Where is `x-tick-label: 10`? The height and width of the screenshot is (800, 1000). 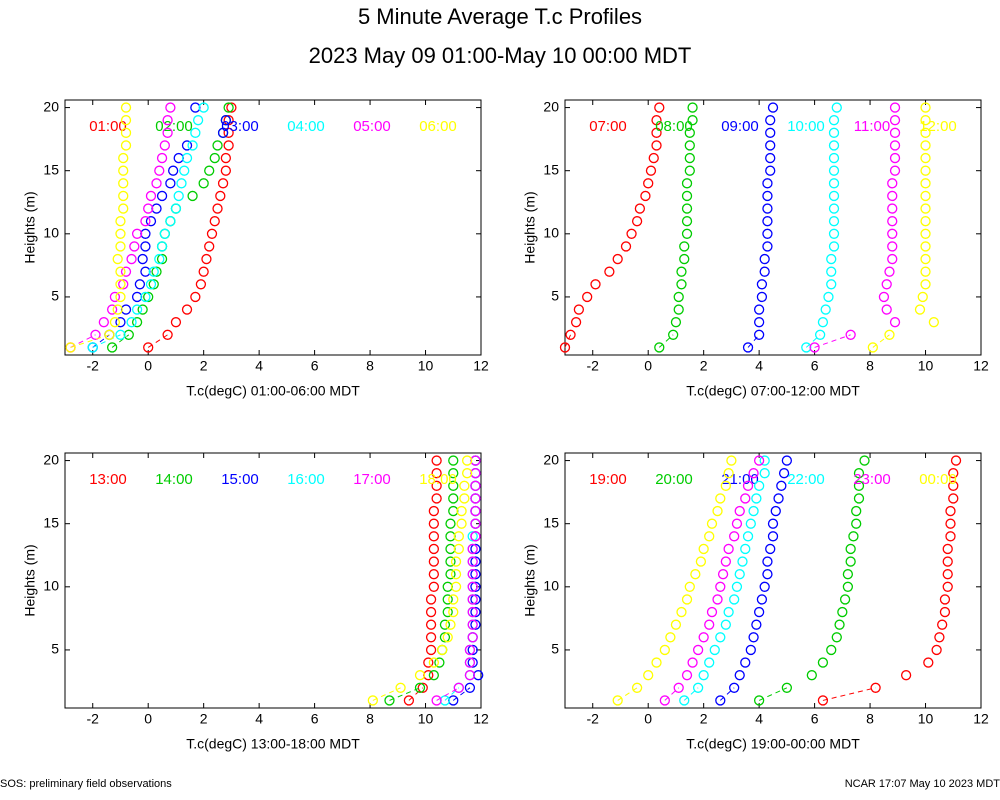 x-tick-label: 10 is located at coordinates (926, 366).